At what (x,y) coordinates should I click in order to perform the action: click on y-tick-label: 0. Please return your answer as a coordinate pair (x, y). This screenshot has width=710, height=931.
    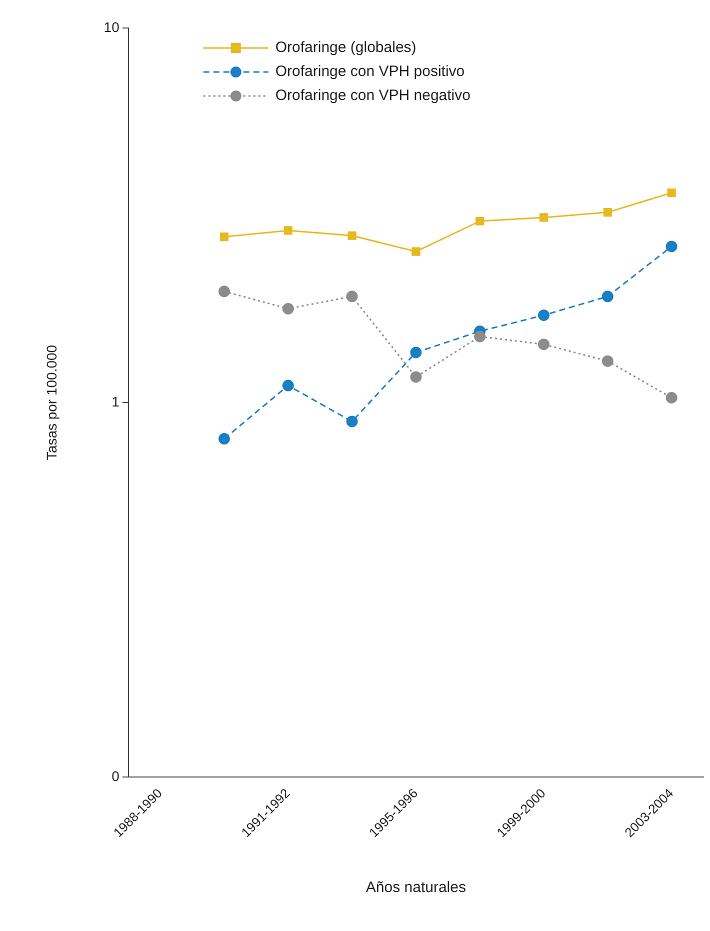
    Looking at the image, I should click on (116, 776).